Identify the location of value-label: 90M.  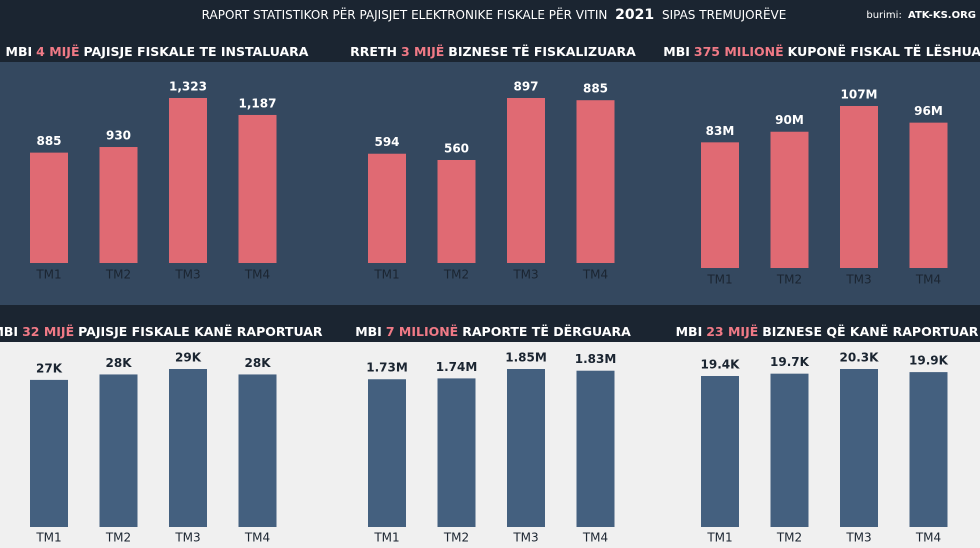
(789, 120).